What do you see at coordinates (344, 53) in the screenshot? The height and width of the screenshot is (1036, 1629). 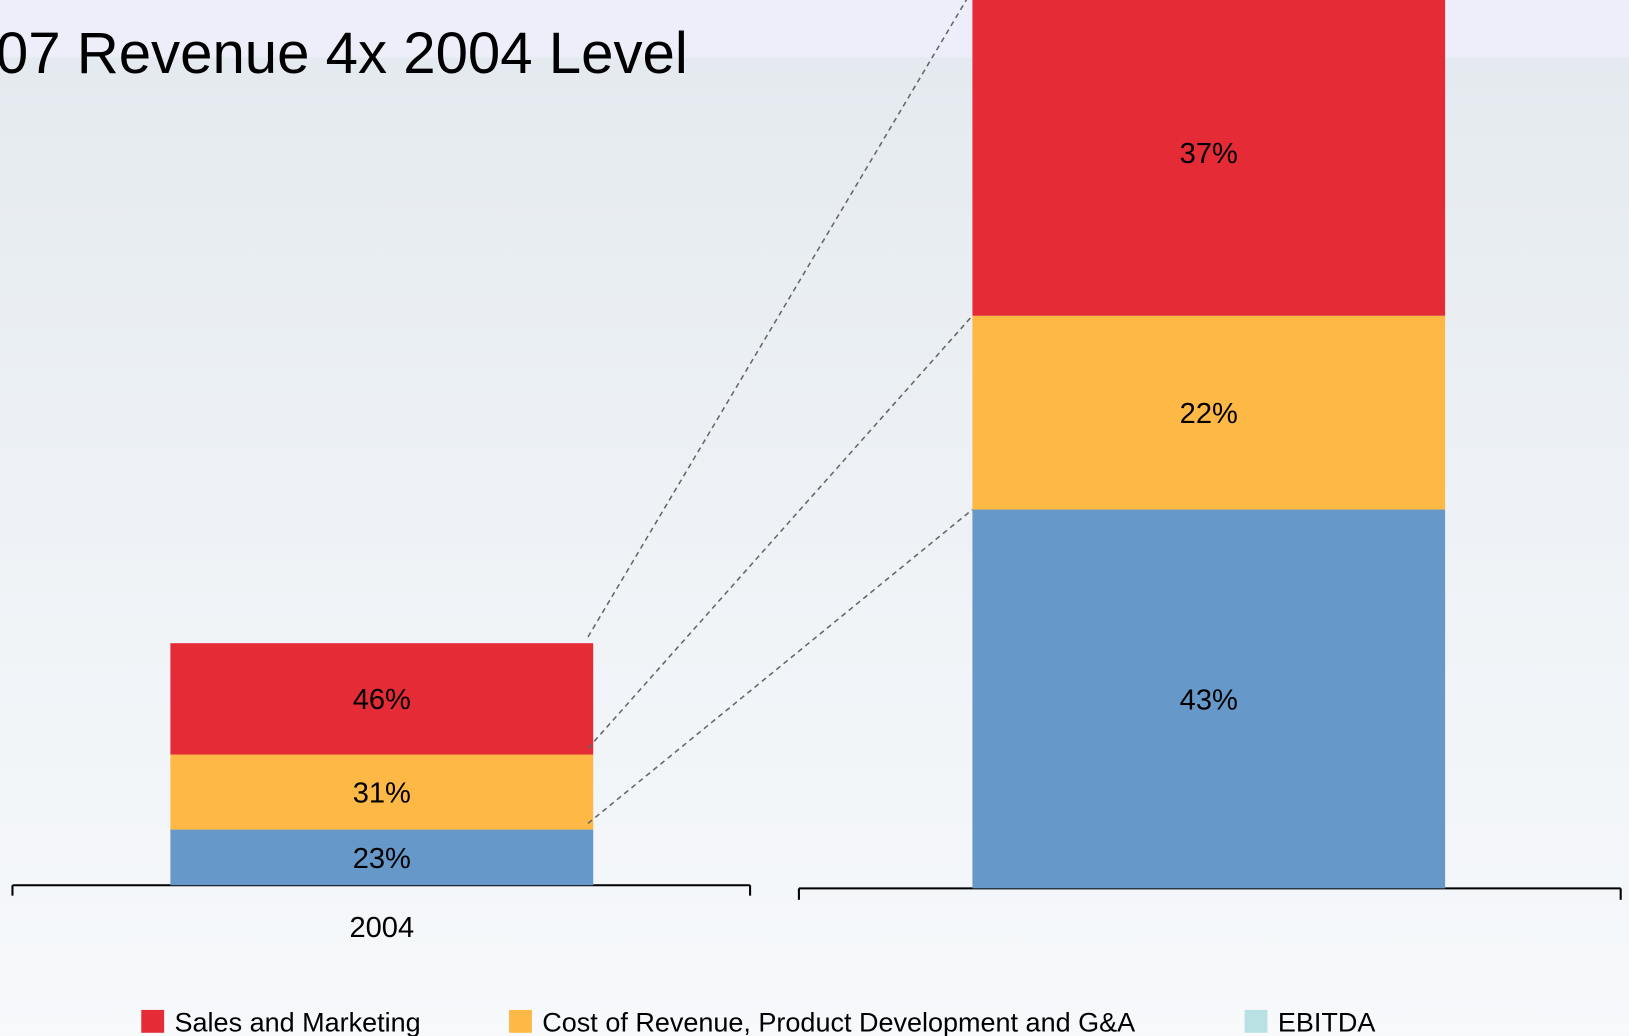 I see `chart-title: 07 Revenue 4x 2004 Level` at bounding box center [344, 53].